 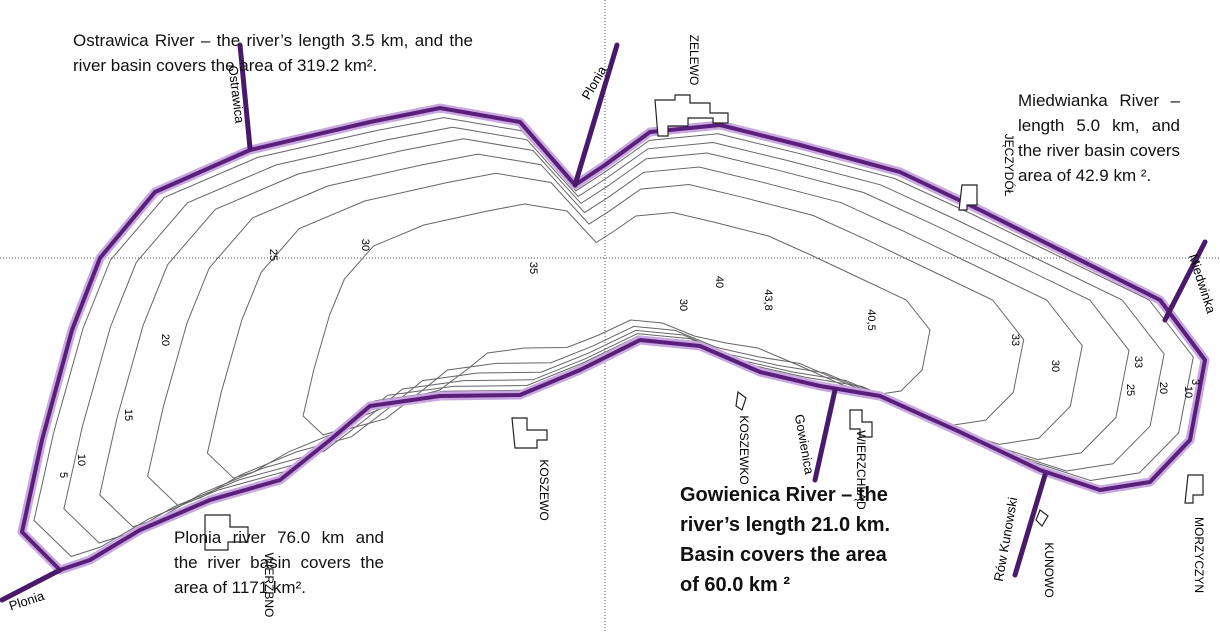 What do you see at coordinates (1009, 165) in the screenshot?
I see `map-label: JĘCZYDÓŁ` at bounding box center [1009, 165].